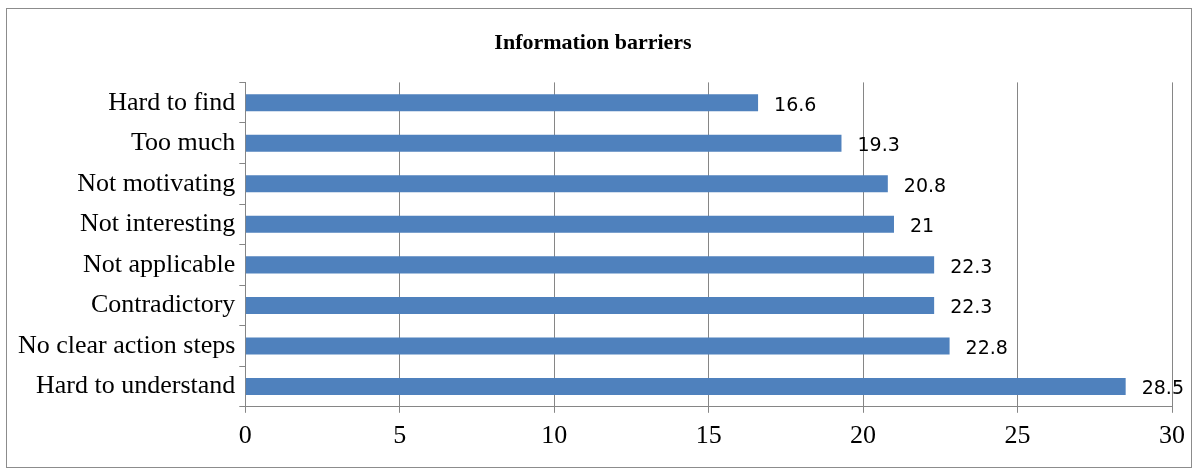 The height and width of the screenshot is (470, 1202). I want to click on y-tick-label: Not motivating, so click(156, 182).